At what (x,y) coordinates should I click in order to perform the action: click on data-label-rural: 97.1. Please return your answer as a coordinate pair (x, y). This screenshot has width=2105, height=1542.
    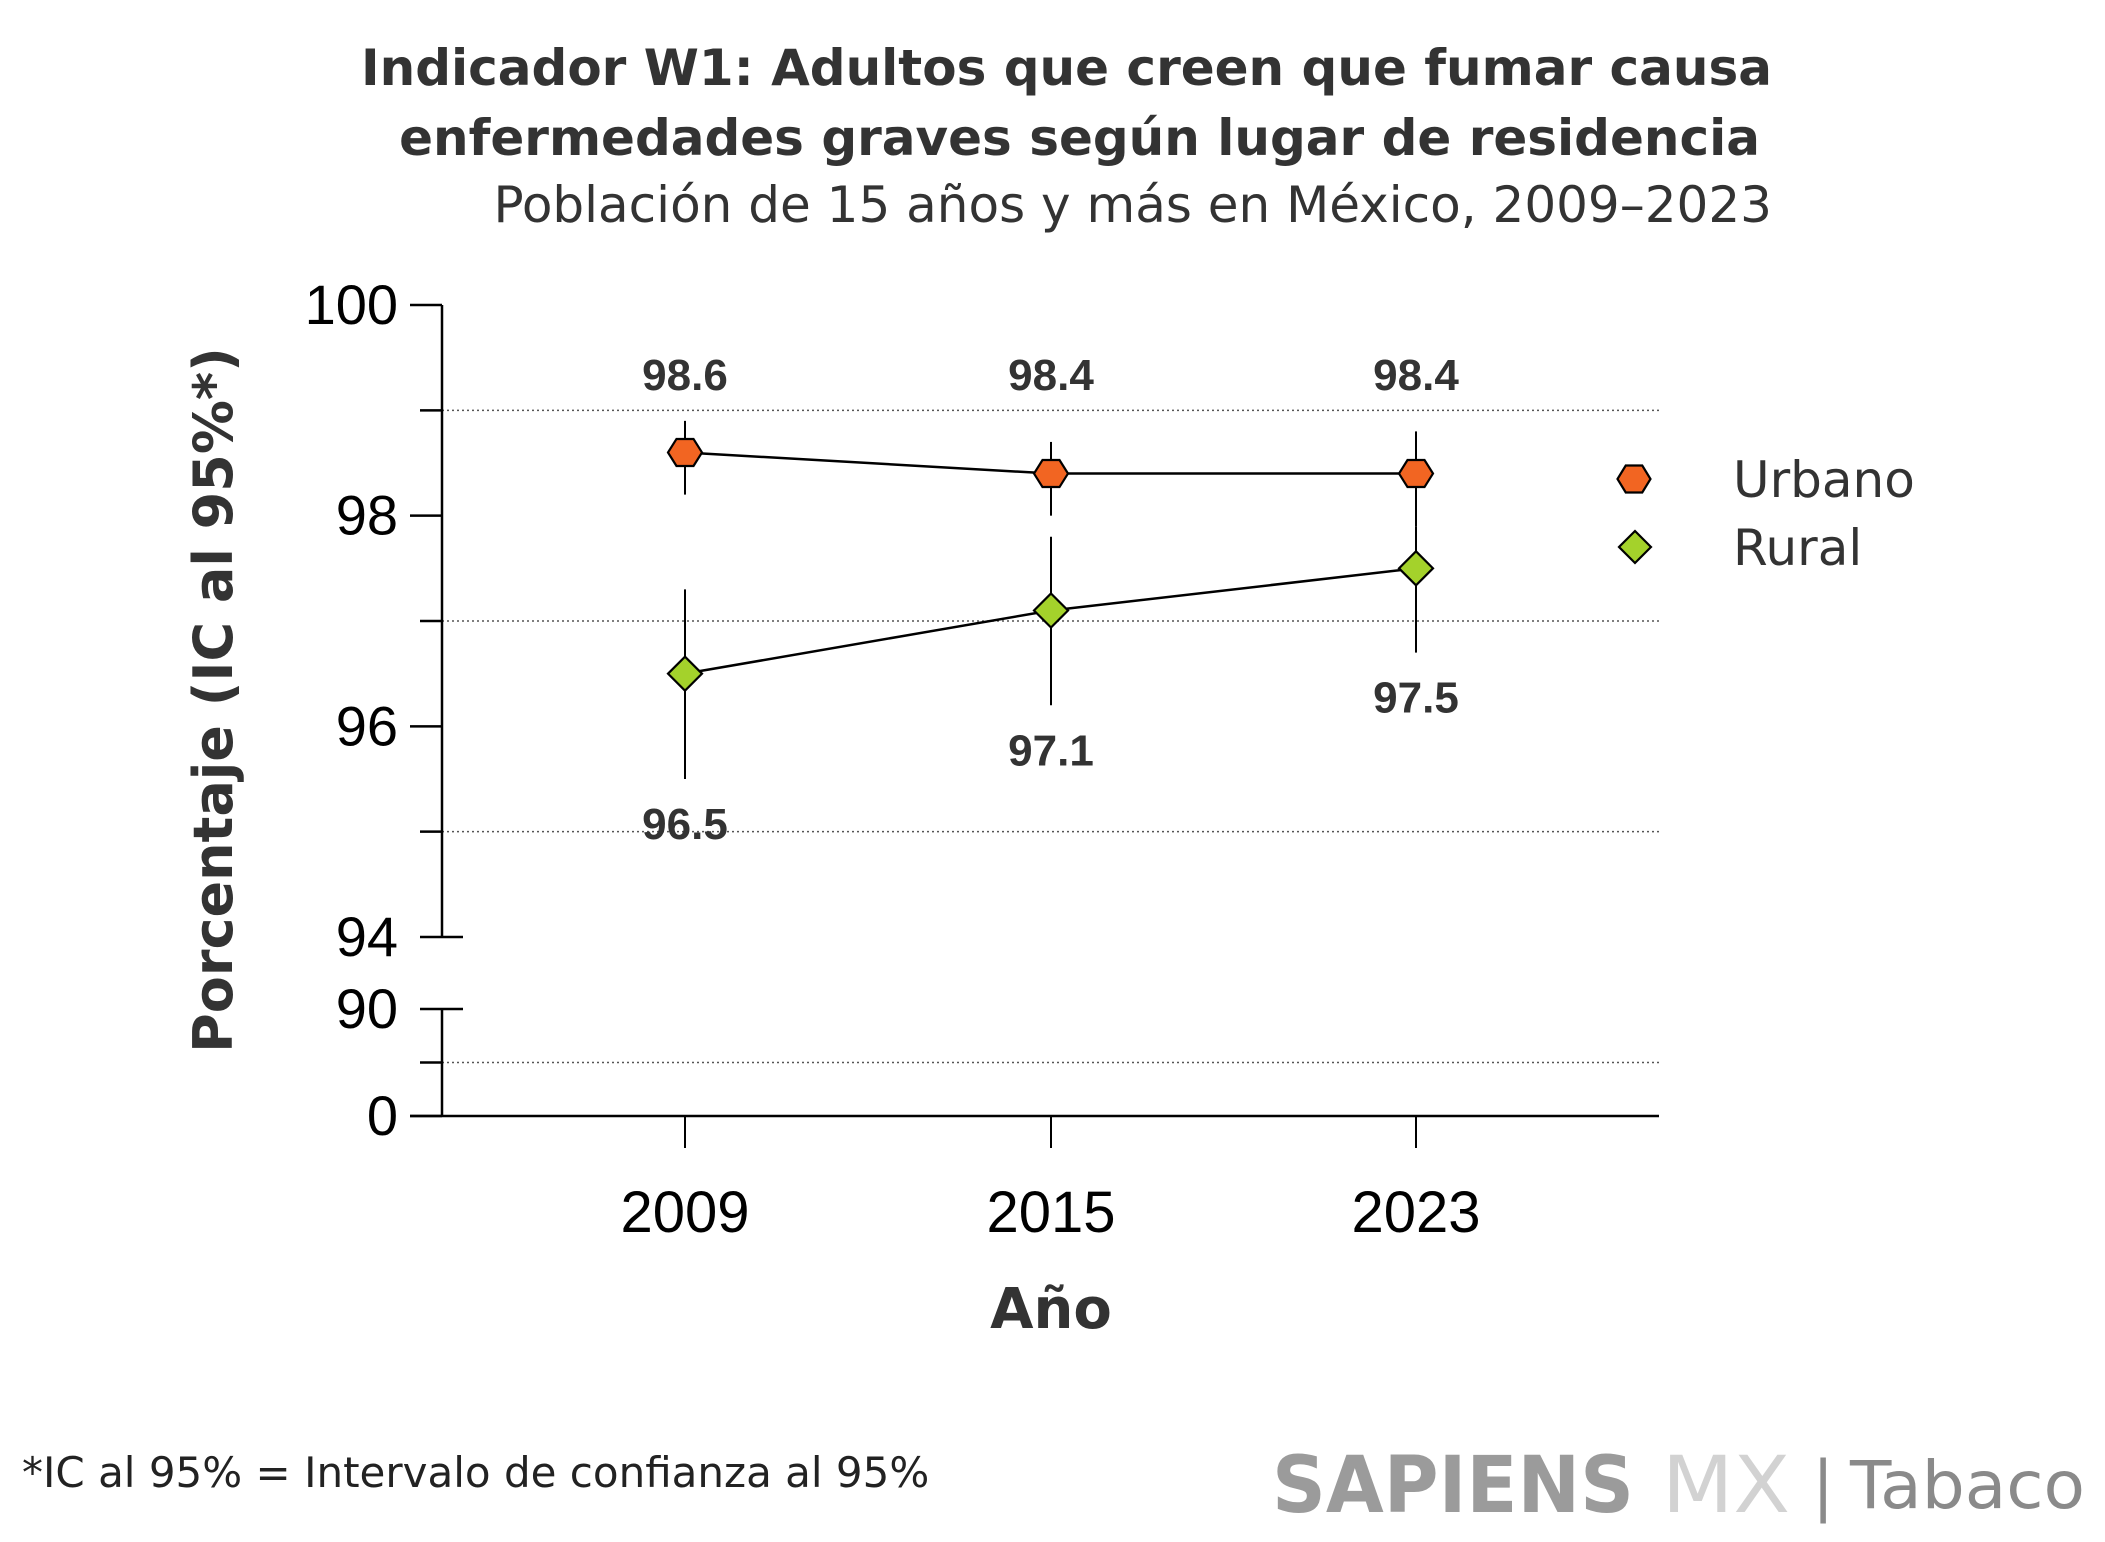
    Looking at the image, I should click on (1051, 750).